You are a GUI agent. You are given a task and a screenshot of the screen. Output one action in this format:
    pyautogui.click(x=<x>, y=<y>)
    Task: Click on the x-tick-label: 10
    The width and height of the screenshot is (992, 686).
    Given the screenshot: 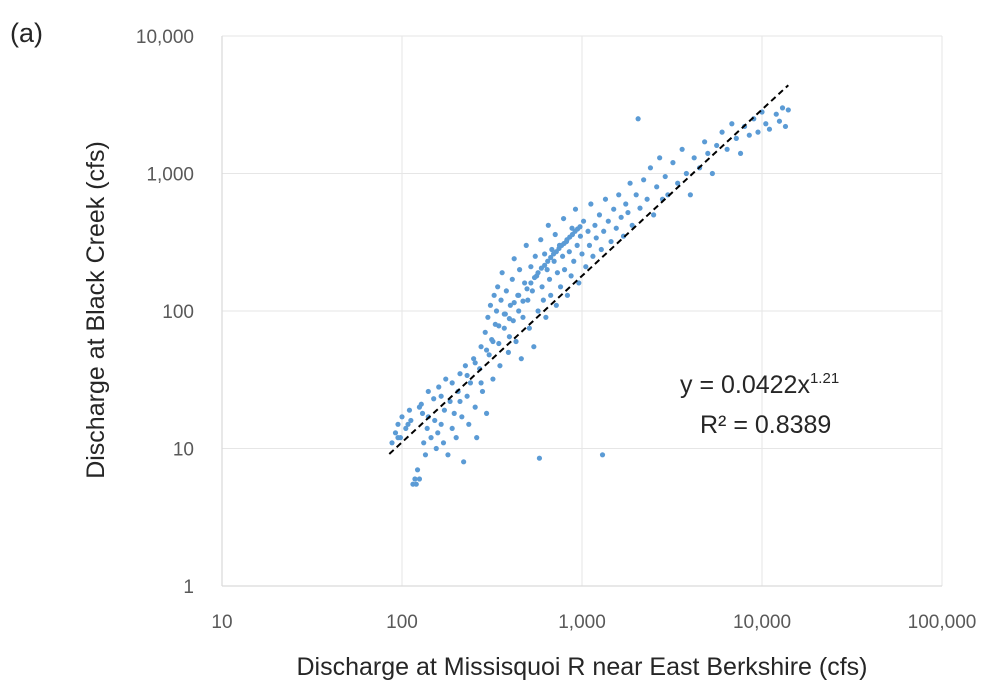 What is the action you would take?
    pyautogui.click(x=221, y=622)
    